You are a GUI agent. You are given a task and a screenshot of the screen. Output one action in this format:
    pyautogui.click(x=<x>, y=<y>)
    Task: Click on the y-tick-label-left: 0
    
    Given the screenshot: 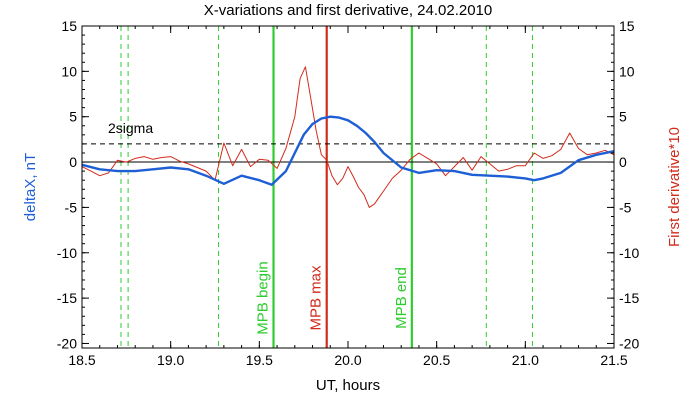 What is the action you would take?
    pyautogui.click(x=73, y=162)
    